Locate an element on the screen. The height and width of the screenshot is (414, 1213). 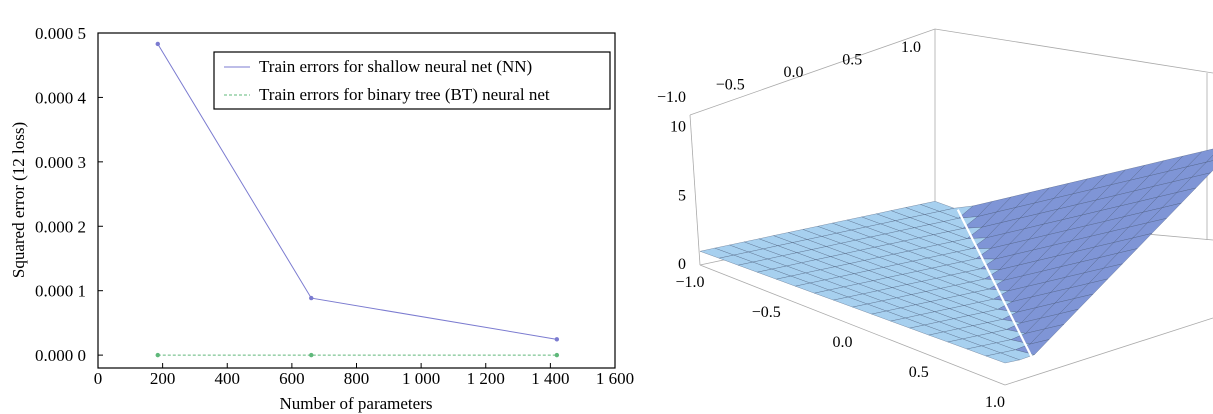
y-tick-label: 0.000 0 is located at coordinates (60, 355).